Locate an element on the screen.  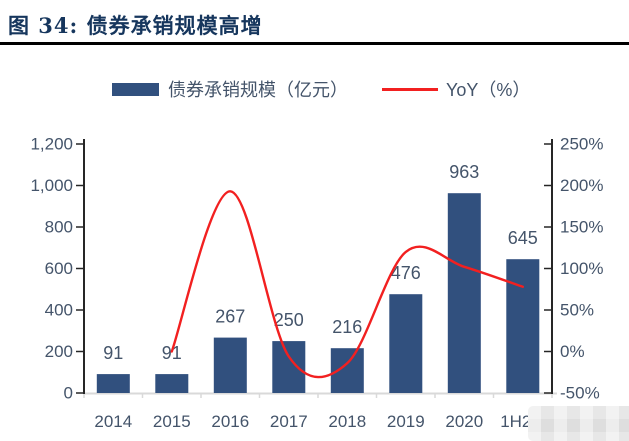
x-axis-label-2020: 2020 is located at coordinates (464, 421).